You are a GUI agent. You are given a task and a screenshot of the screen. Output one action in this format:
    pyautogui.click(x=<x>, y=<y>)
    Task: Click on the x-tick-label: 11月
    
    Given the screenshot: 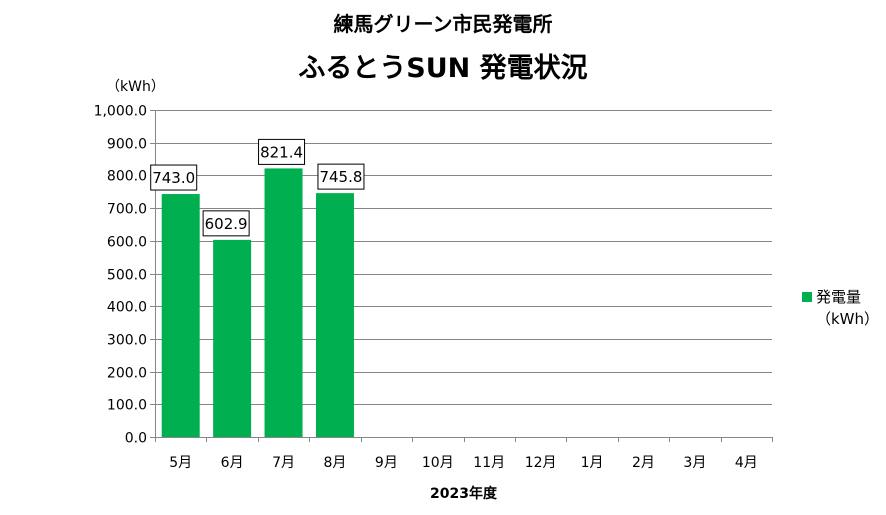 What is the action you would take?
    pyautogui.click(x=489, y=463)
    